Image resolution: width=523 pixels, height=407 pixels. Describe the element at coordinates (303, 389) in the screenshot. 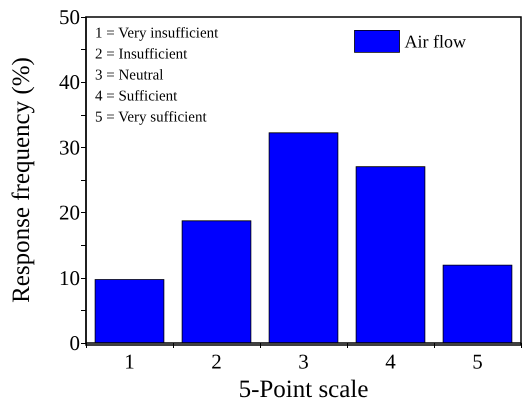

I see `x-axis-title: 5-Point scale` at that location.